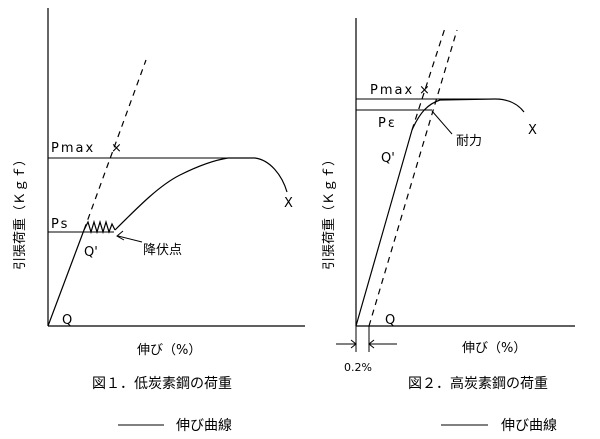 The height and width of the screenshot is (439, 600). I want to click on fig2-pe-label: Pε, so click(387, 123).